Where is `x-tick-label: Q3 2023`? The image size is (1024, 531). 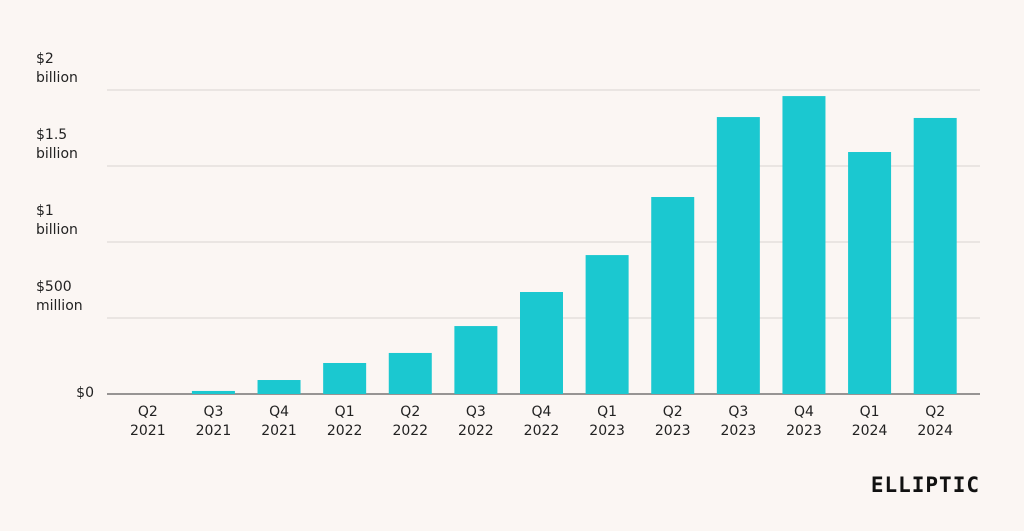 x-tick-label: Q3 2023 is located at coordinates (738, 421).